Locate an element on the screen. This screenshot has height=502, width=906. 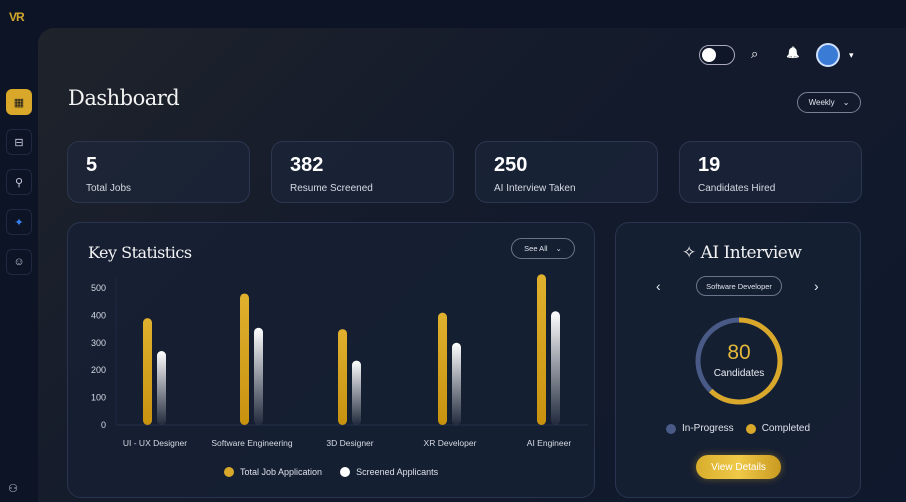
period-value: Weekly is located at coordinates (821, 102).